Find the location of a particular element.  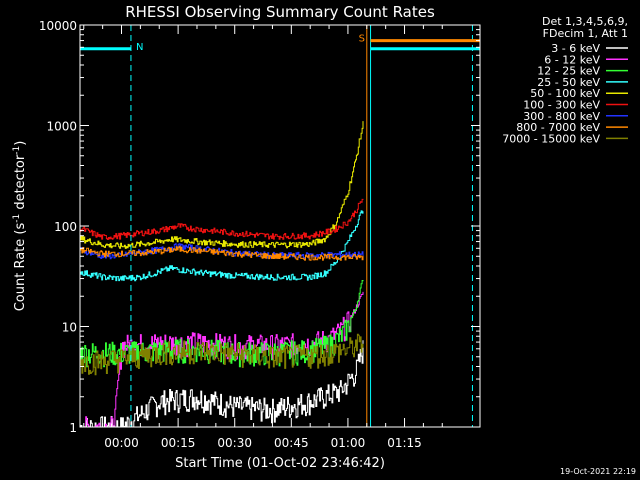

legend-entry-label: 6 - 12 keV is located at coordinates (572, 59).